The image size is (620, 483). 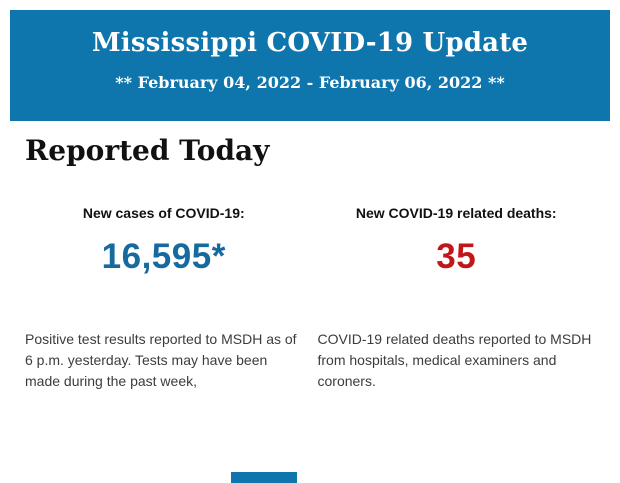 What do you see at coordinates (310, 43) in the screenshot?
I see `newsletter-title: Mississippi COVID-19 Update` at bounding box center [310, 43].